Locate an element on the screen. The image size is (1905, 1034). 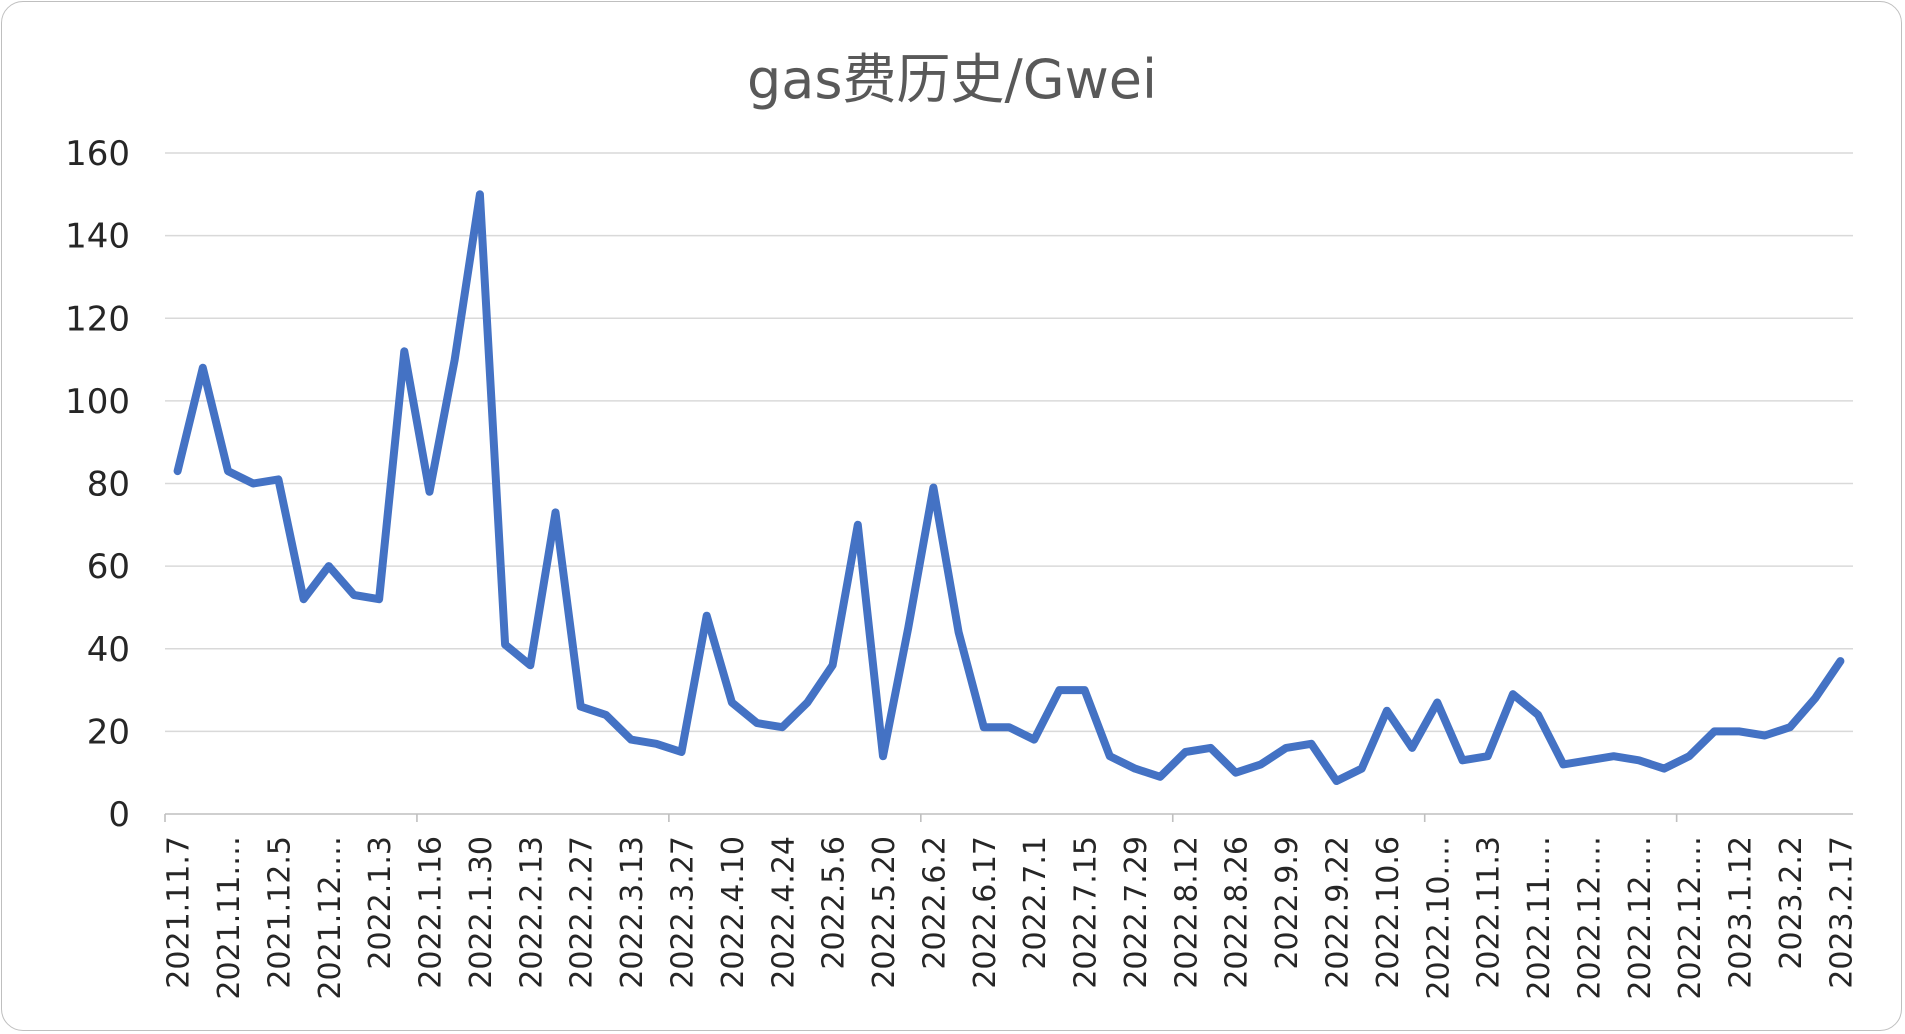
y-axis-tick-labels: 0 20 40 60 80 100 120 140 160 is located at coordinates (97, 484).